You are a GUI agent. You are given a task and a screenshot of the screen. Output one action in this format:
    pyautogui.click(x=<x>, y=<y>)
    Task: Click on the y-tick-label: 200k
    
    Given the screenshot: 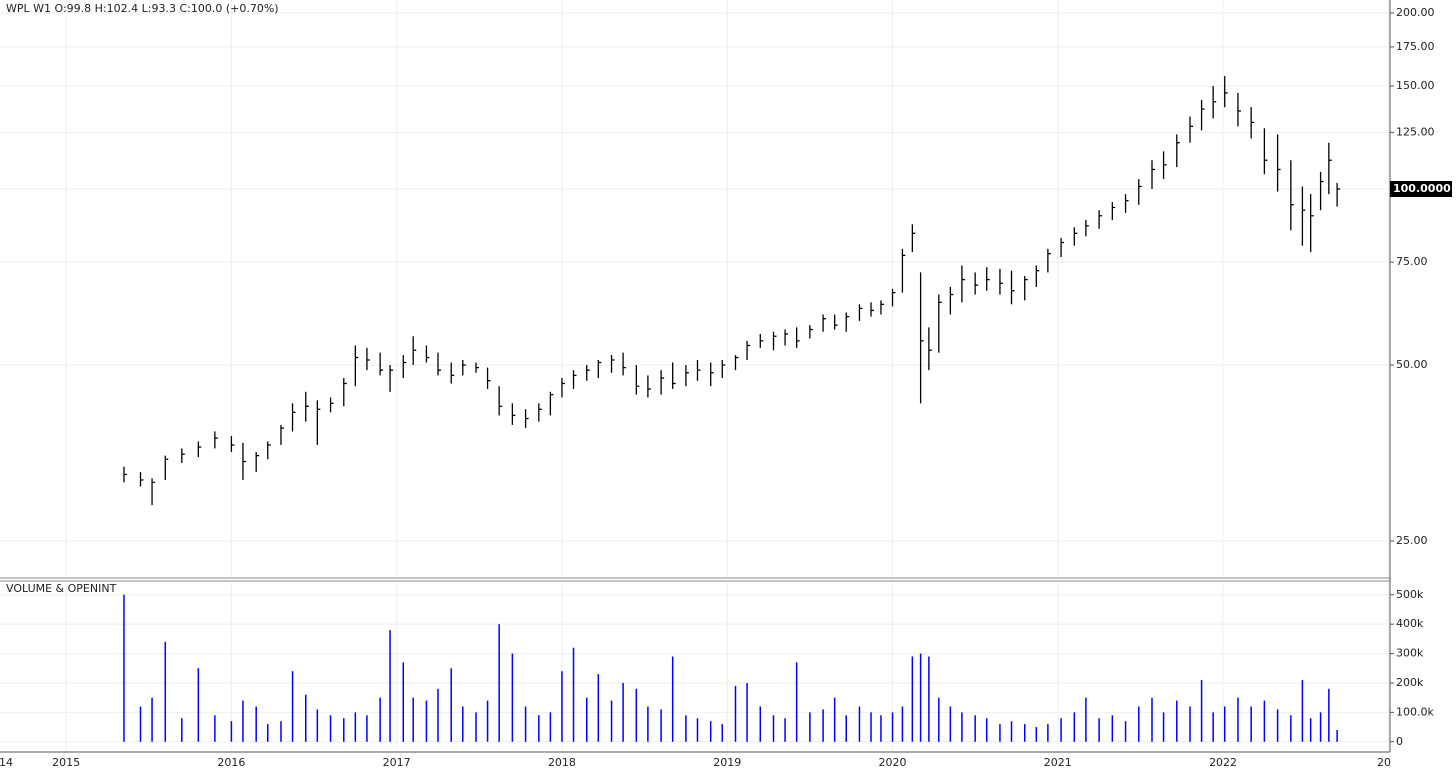 What is the action you would take?
    pyautogui.click(x=1410, y=682)
    